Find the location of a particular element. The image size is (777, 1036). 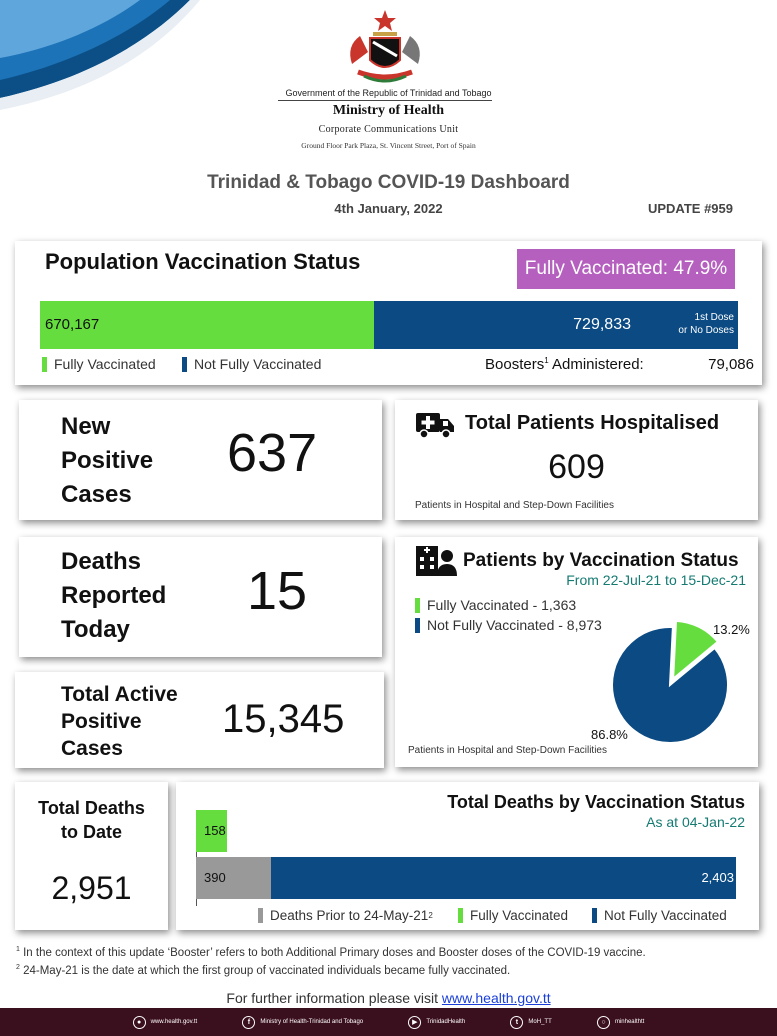

header-swoosh-decoration is located at coordinates (100, 55).